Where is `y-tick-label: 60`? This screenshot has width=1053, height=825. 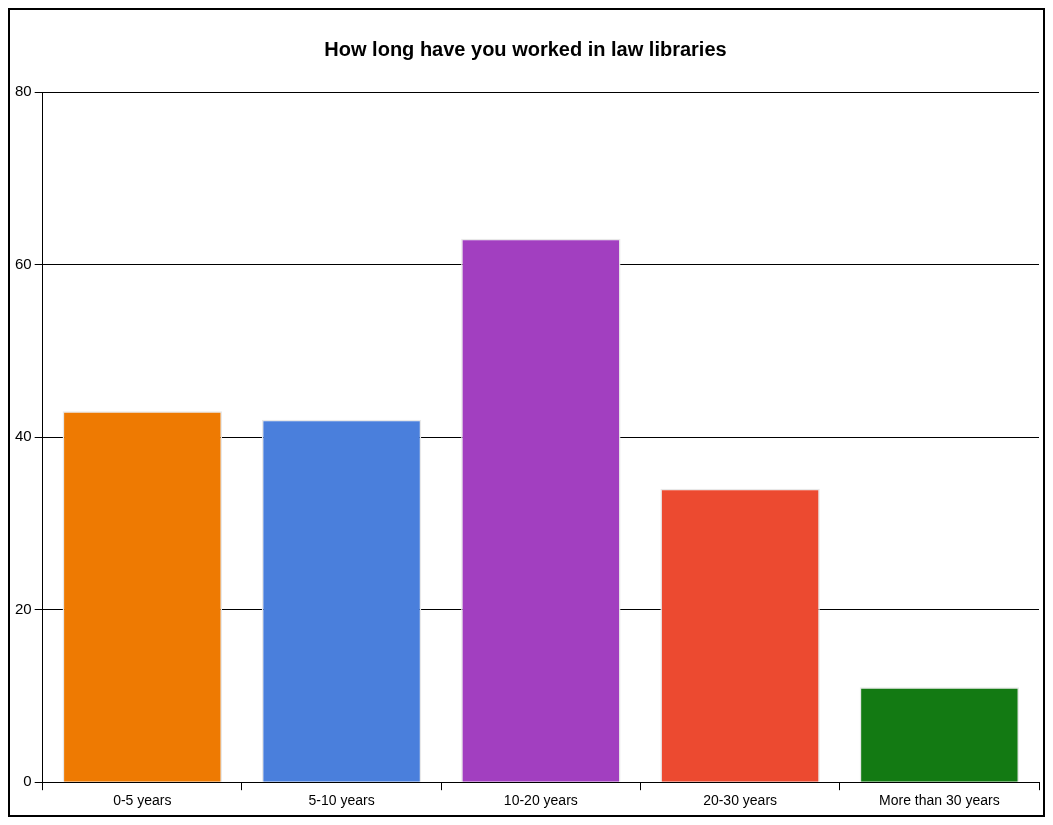 y-tick-label: 60 is located at coordinates (23, 263).